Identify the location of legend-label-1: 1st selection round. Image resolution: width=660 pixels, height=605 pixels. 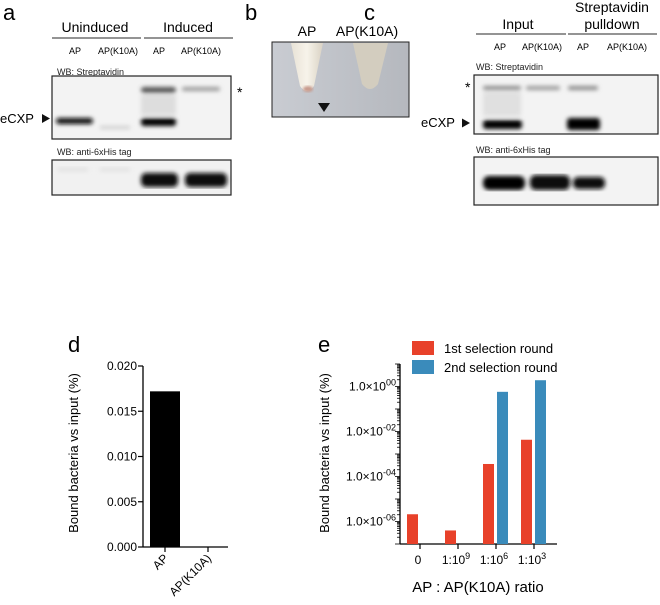
(498, 348).